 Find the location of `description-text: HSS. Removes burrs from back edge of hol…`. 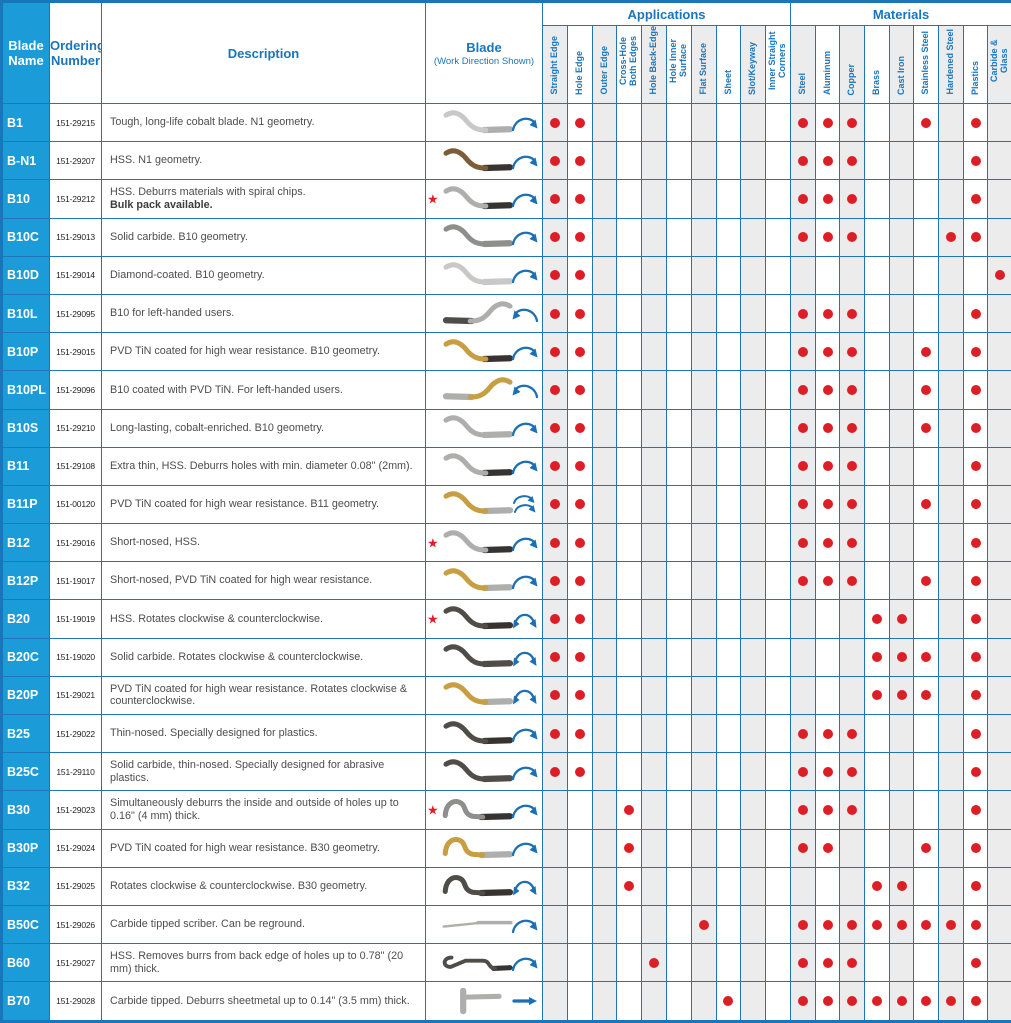

description-text: HSS. Removes burrs from back edge of hol… is located at coordinates (257, 962).